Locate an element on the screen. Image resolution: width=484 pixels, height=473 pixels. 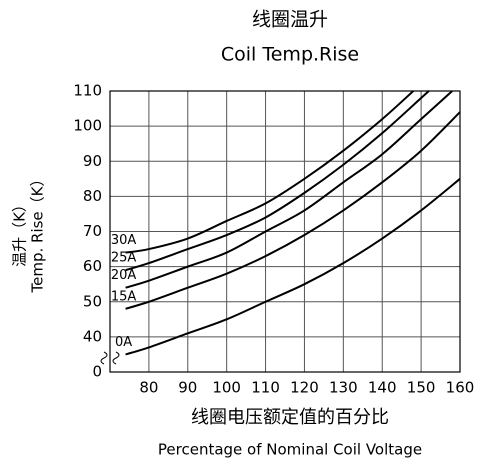
x-tick-label: 140 is located at coordinates (382, 388).